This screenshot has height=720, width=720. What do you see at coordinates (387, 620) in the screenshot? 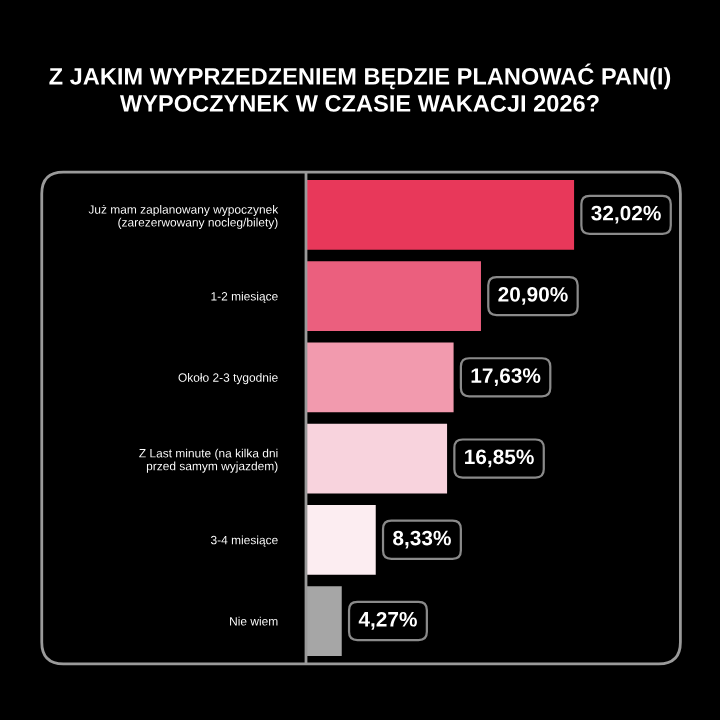
I see `data-label: 4,27%` at bounding box center [387, 620].